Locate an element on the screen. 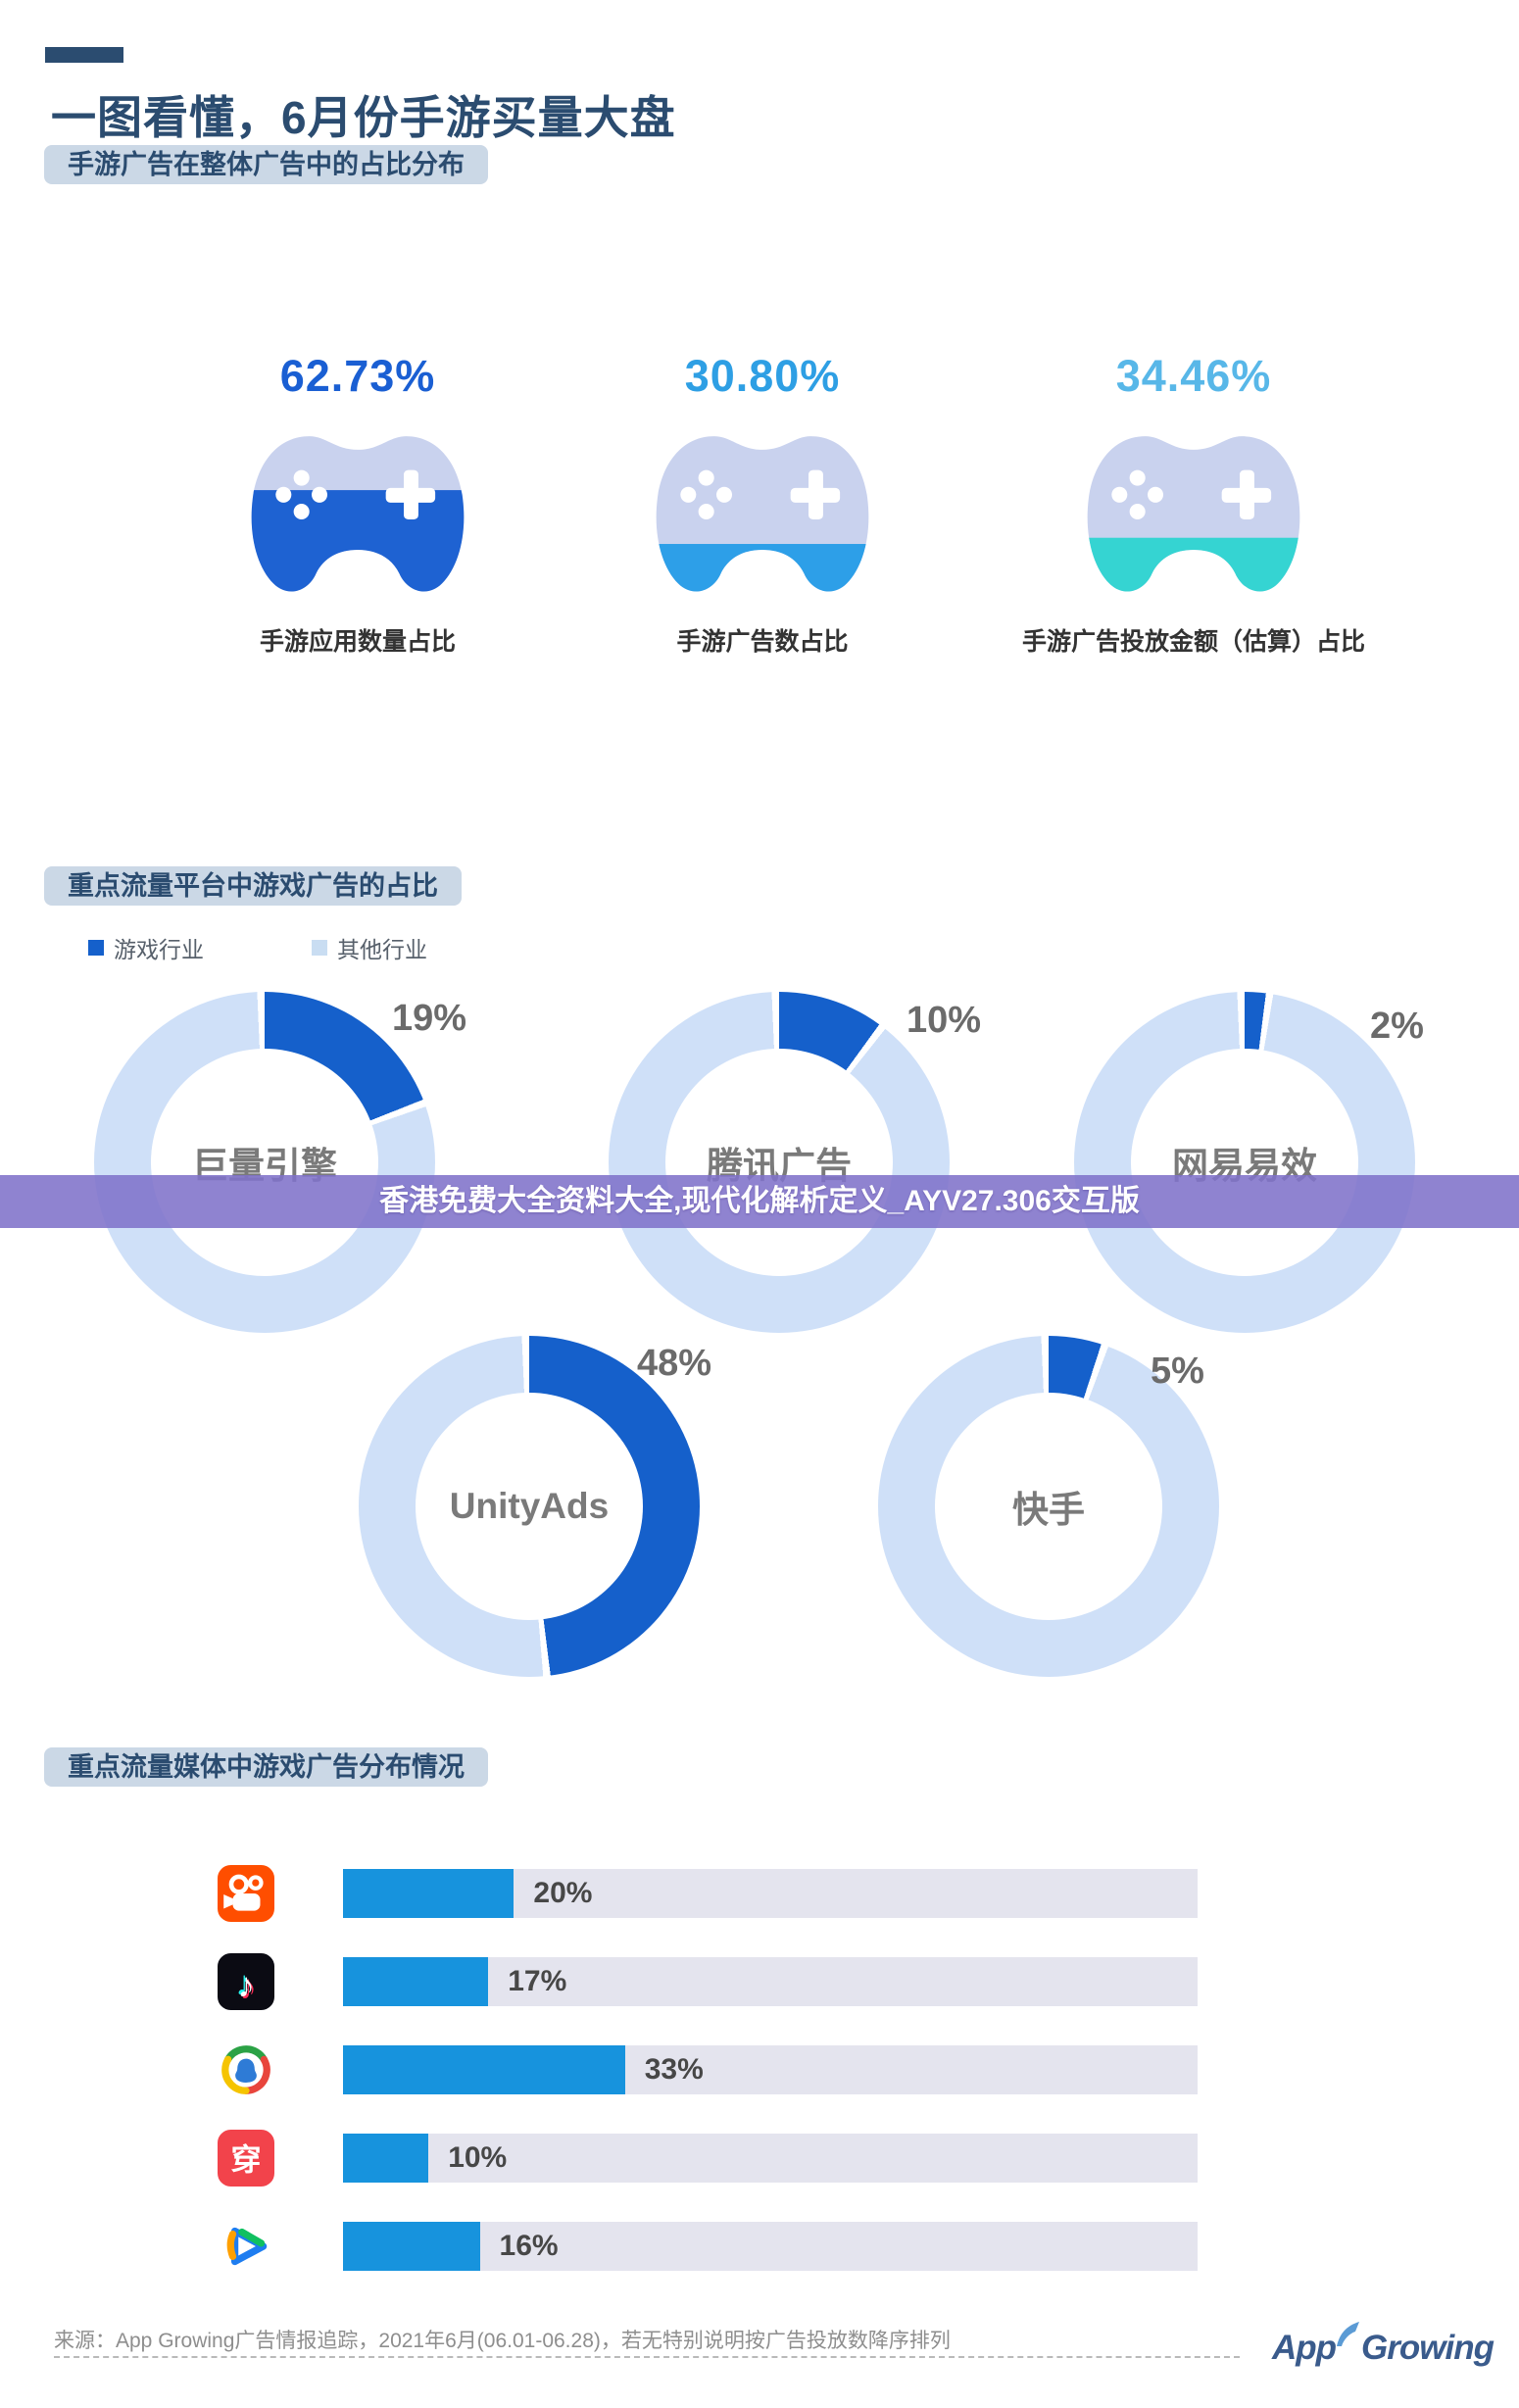 This screenshot has height=2408, width=1519. bar-row-kuaishou: 20% is located at coordinates (759, 1893).